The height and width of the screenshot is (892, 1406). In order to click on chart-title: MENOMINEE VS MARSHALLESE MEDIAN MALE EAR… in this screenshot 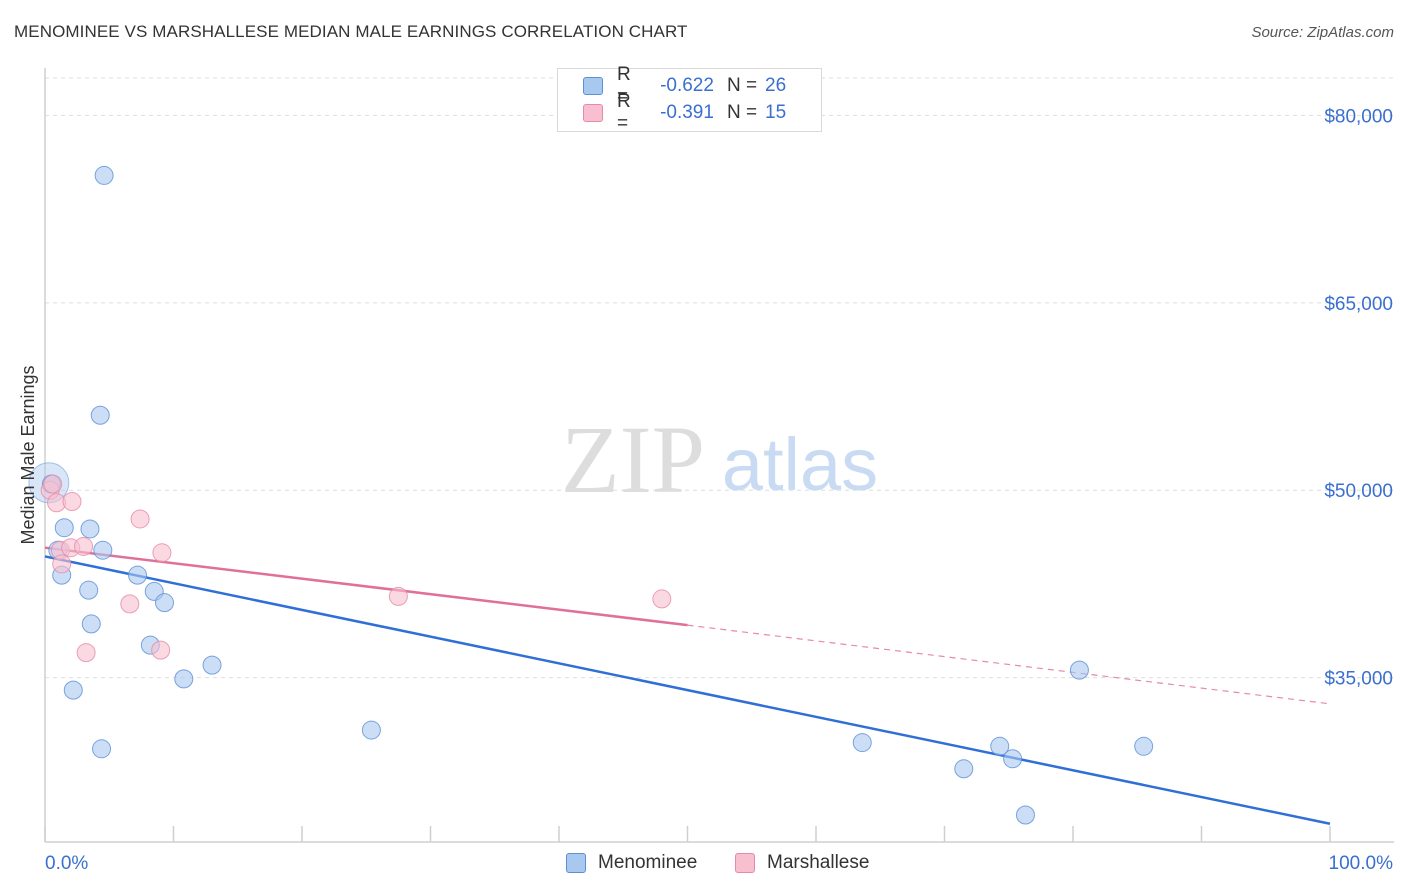, I will do `click(351, 31)`.